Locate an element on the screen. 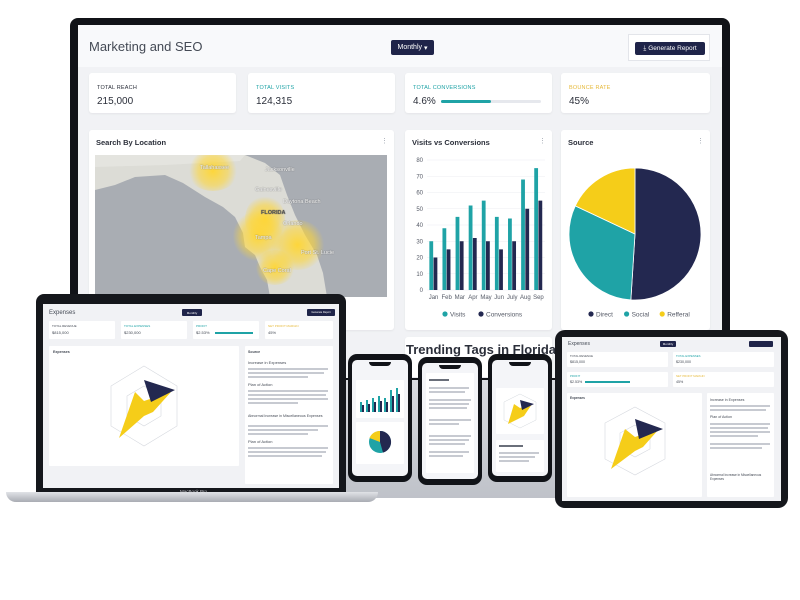  kpi-label: TOTAL VISITS is located at coordinates (275, 88).